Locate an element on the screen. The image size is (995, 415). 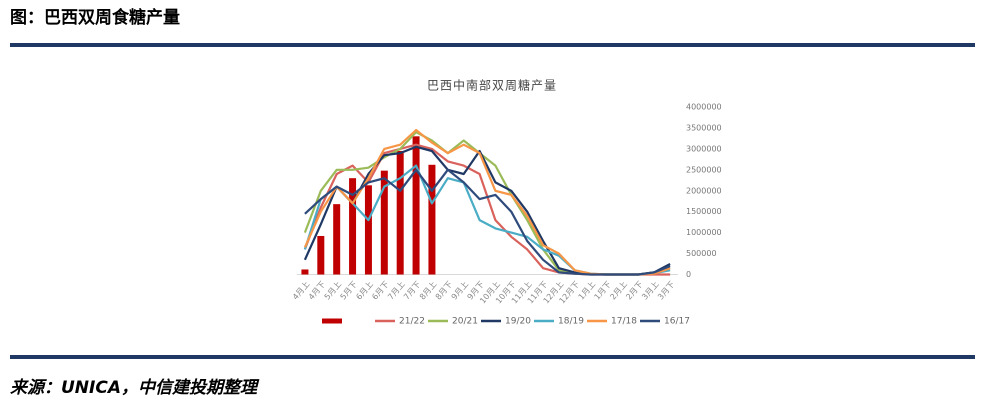
y-tick-label: 500000 is located at coordinates (701, 253).